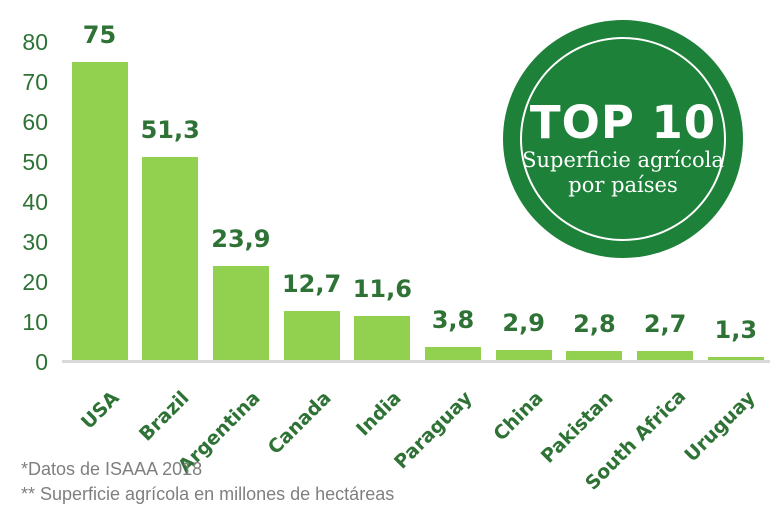 The height and width of the screenshot is (527, 782). Describe the element at coordinates (35, 202) in the screenshot. I see `y-axis-tick-label: 40` at that location.